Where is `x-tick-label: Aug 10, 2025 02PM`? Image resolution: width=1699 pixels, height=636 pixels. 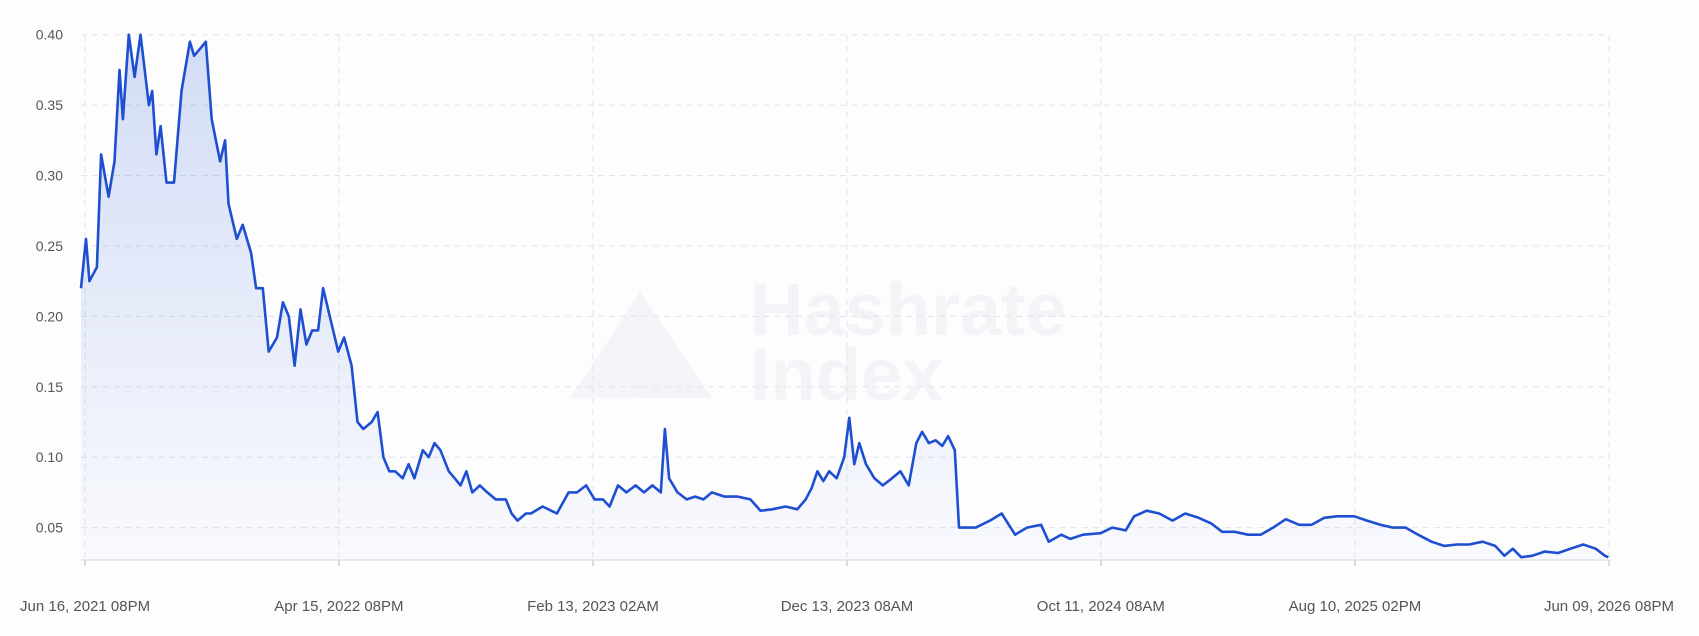 x-tick-label: Aug 10, 2025 02PM is located at coordinates (1355, 606).